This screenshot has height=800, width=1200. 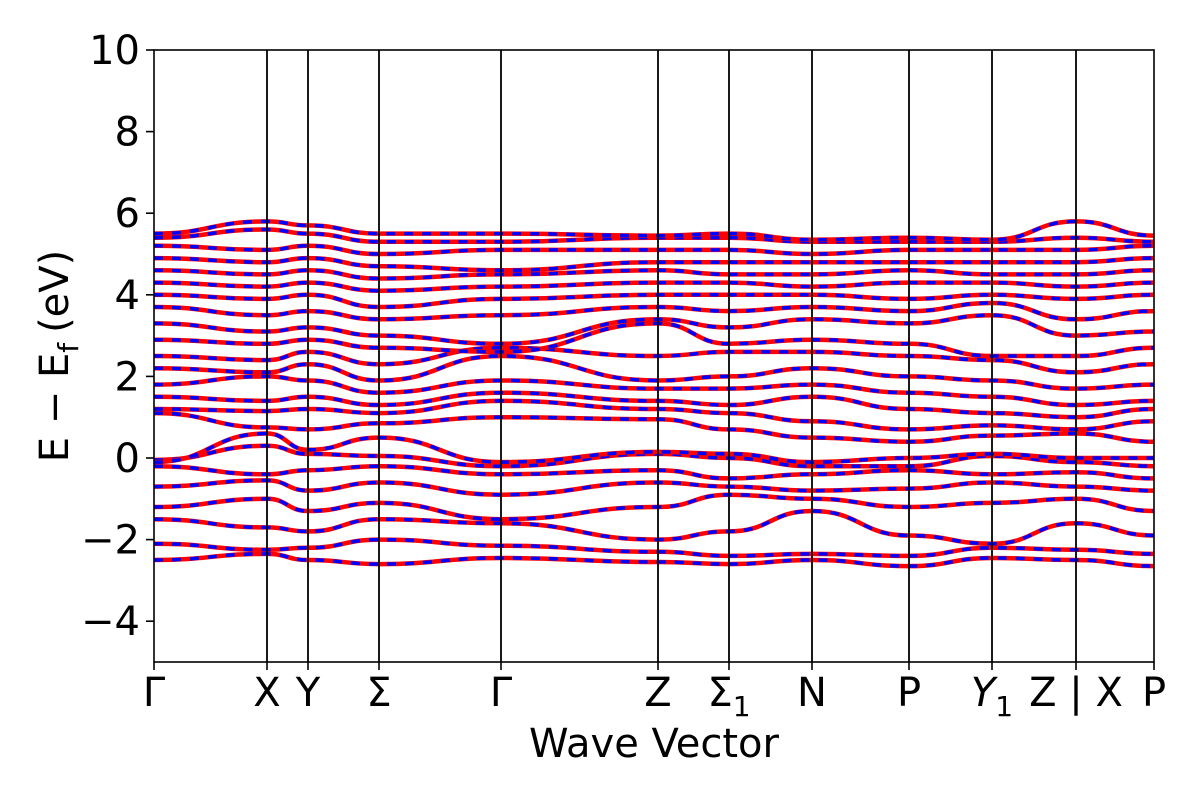 I want to click on x-tick-label: Z, so click(x=657, y=693).